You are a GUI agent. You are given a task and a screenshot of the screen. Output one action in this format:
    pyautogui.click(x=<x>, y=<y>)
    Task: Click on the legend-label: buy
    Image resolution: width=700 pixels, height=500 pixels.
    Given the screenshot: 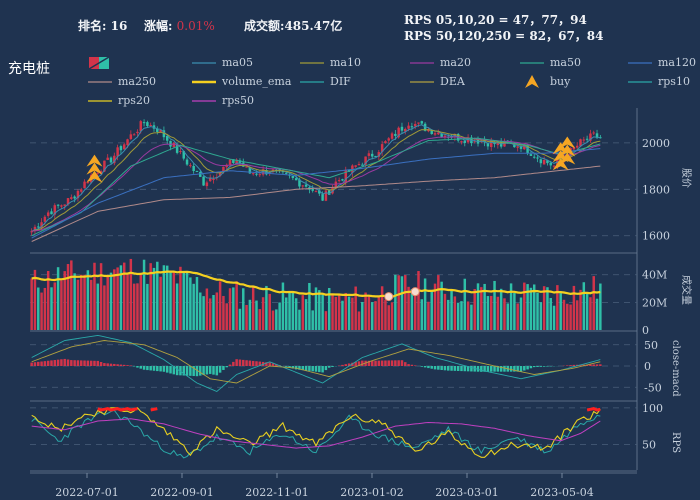 What is the action you would take?
    pyautogui.click(x=560, y=81)
    